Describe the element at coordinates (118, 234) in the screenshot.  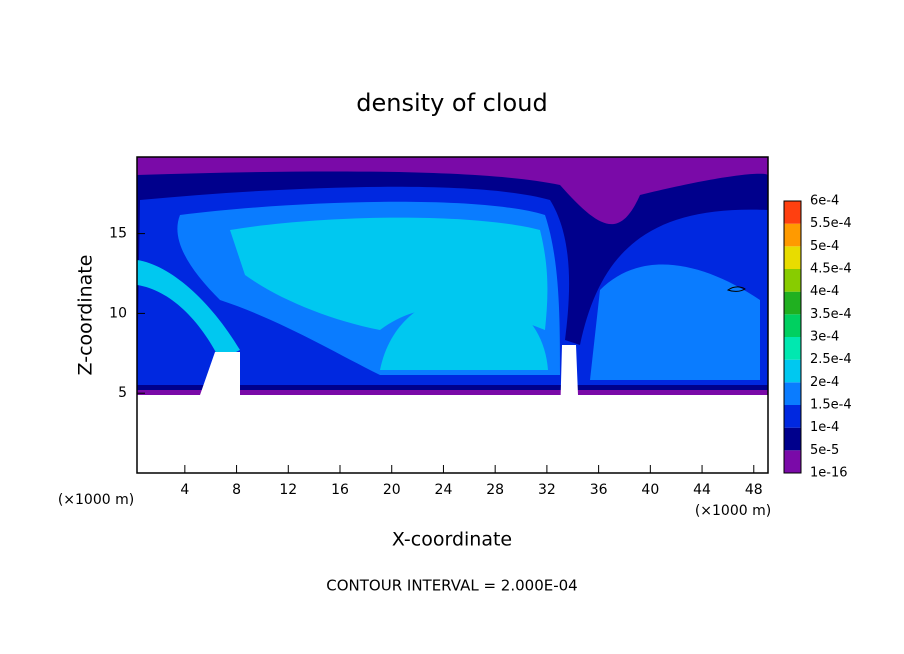
I see `y-tick-label: 15` at that location.